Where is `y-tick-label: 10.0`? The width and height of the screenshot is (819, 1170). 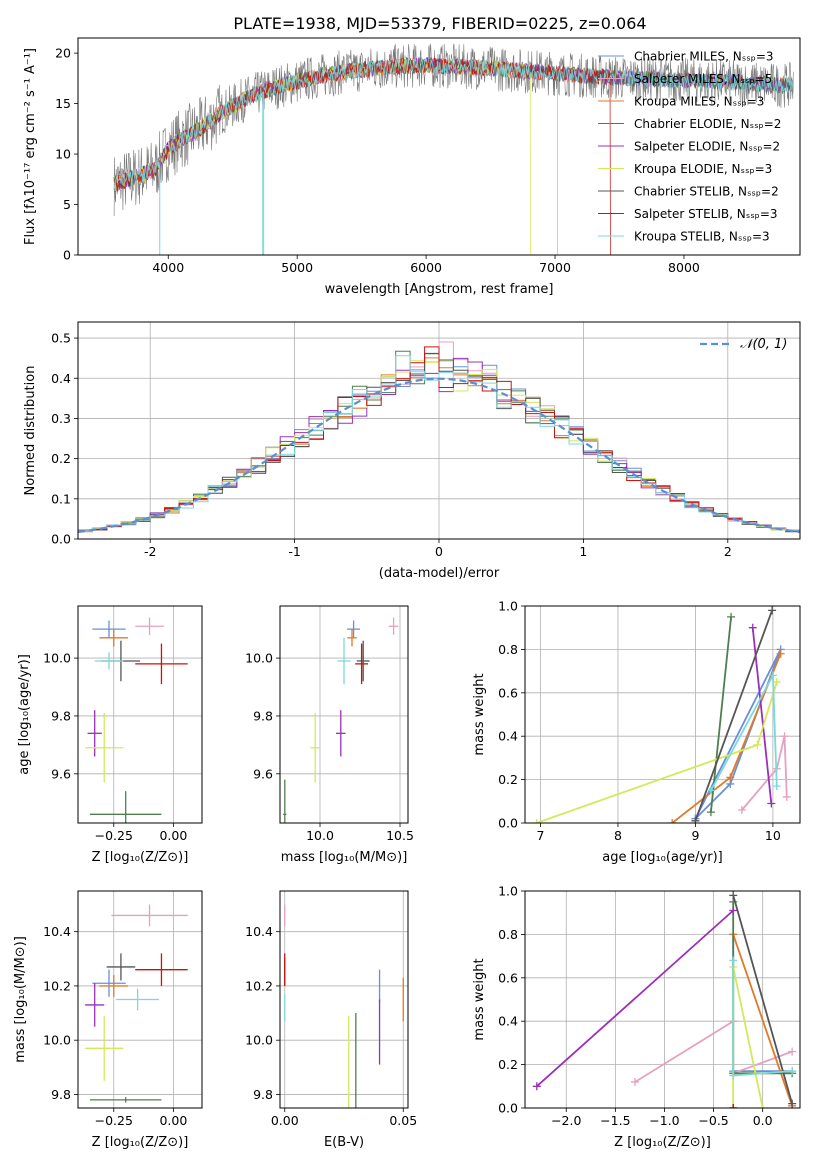
y-tick-label: 10.0 is located at coordinates (259, 658).